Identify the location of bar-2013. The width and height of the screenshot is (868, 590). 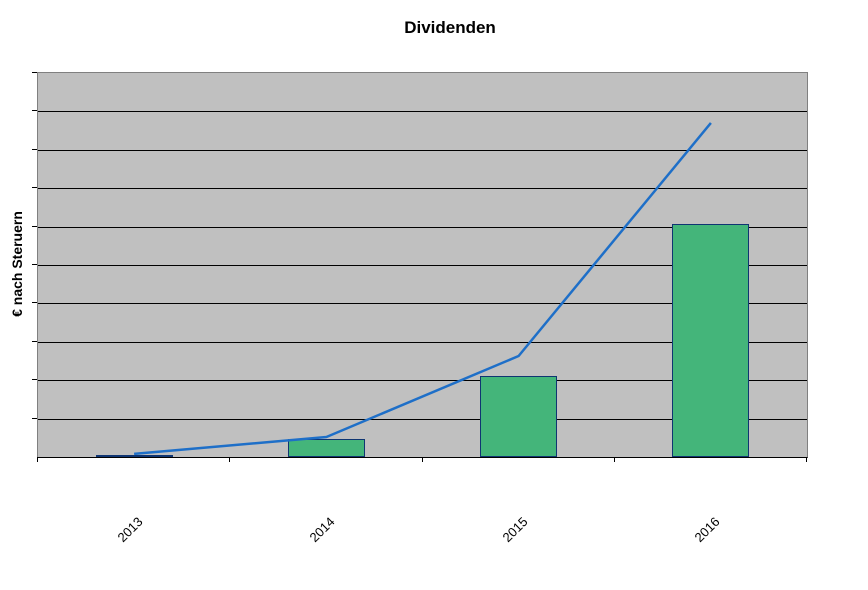
(134, 456).